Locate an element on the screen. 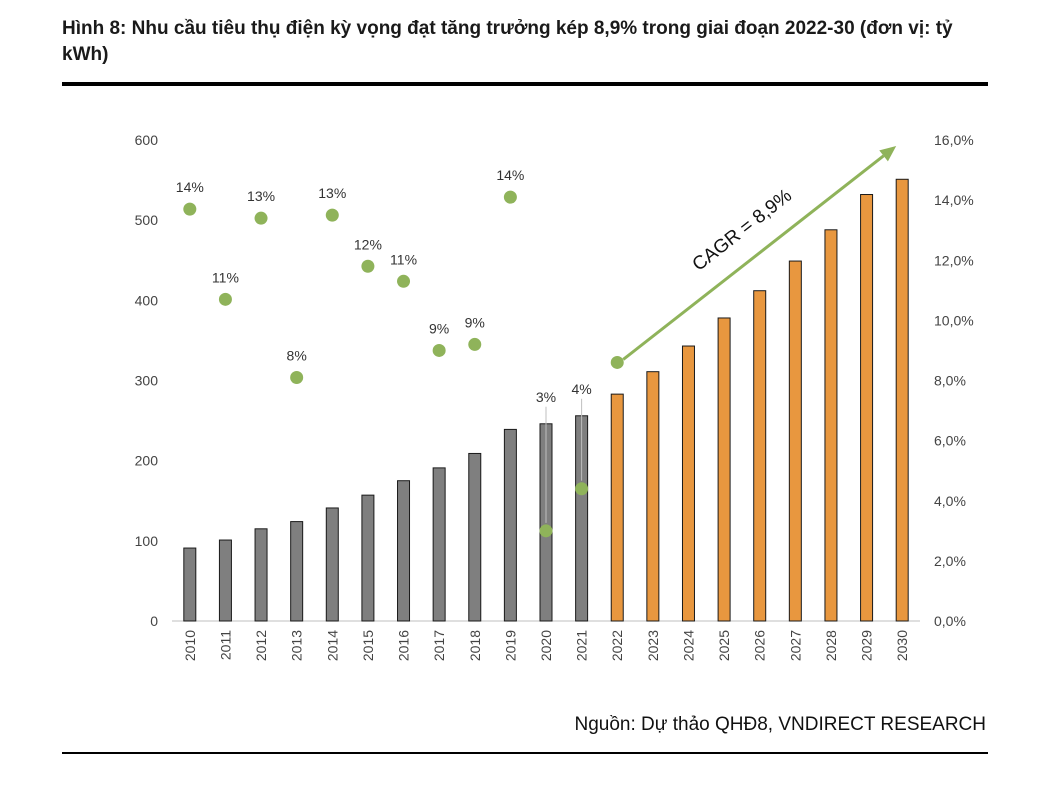  x-tick-label: 2017 is located at coordinates (439, 645).